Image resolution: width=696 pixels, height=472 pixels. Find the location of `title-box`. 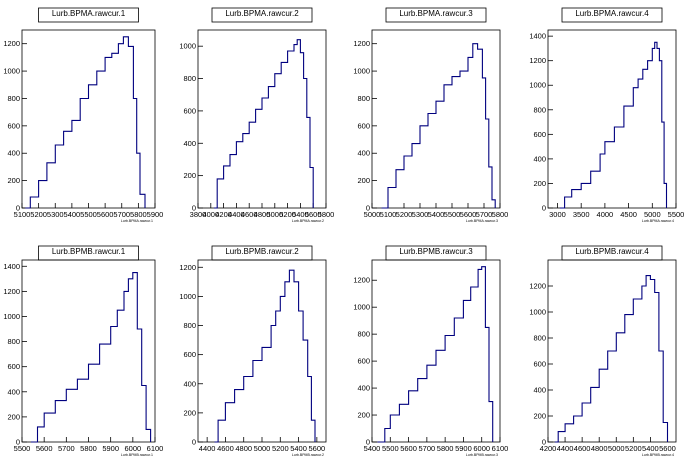

title-box is located at coordinates (436, 15).